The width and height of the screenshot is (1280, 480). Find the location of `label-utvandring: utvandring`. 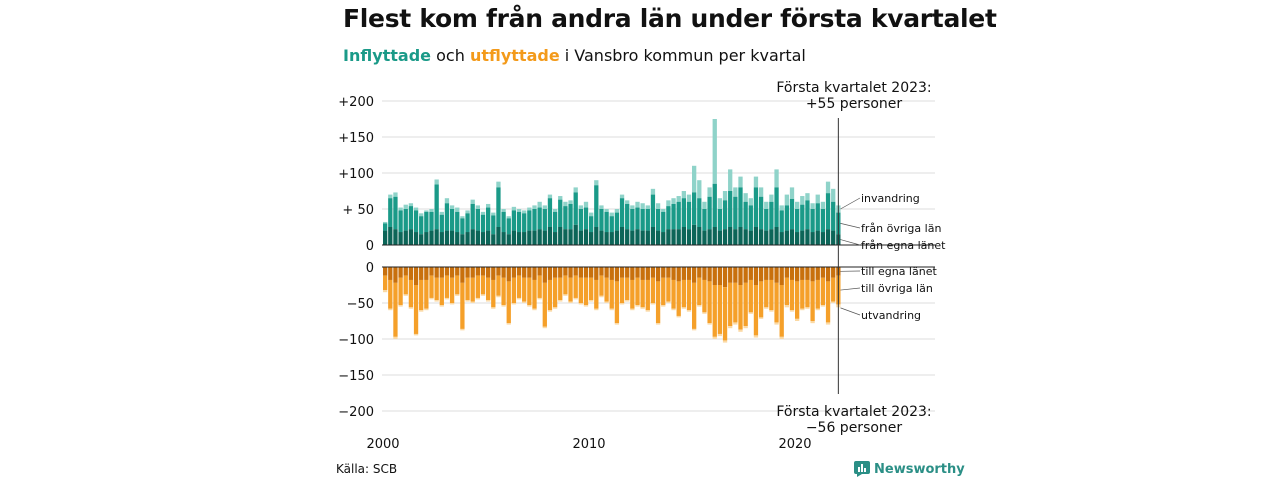

label-utvandring: utvandring is located at coordinates (891, 315).